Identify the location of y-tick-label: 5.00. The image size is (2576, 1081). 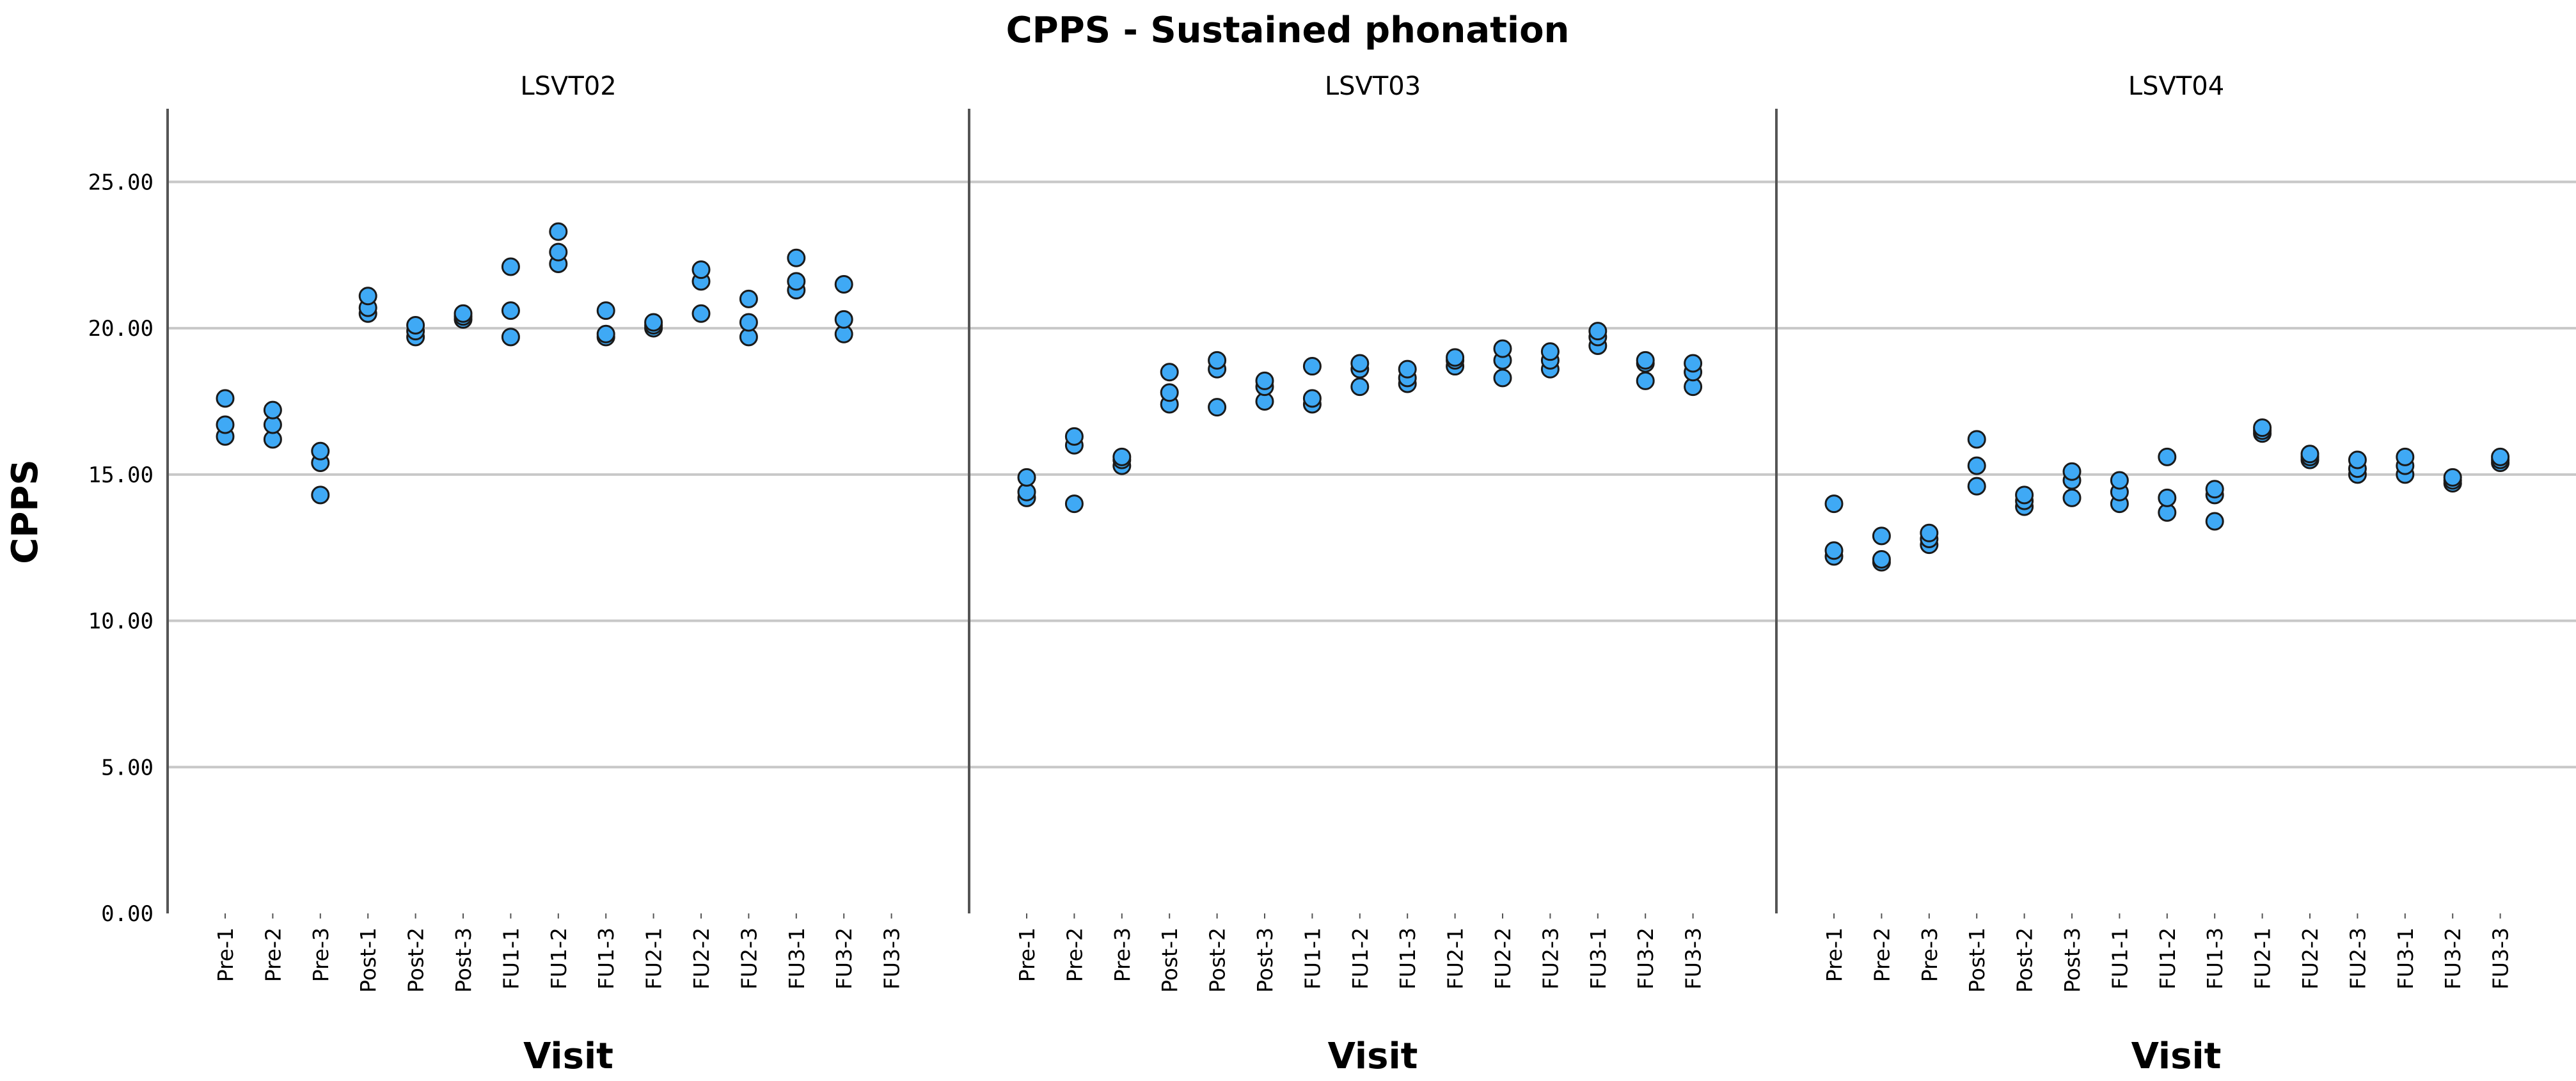
(127, 767).